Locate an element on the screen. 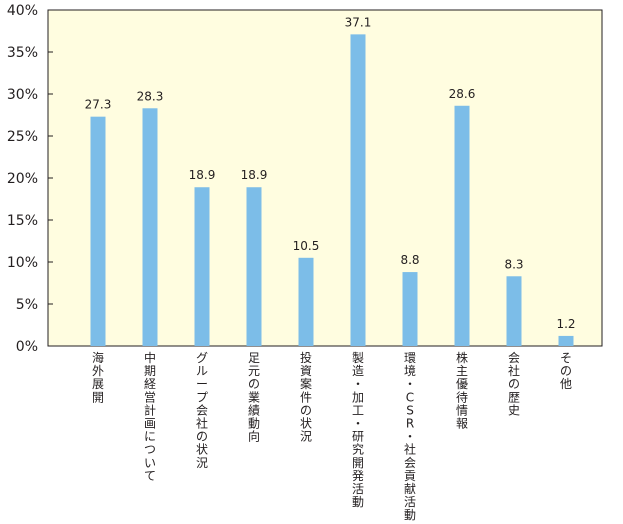  x-category-label: 会社の歴史 is located at coordinates (514, 384).